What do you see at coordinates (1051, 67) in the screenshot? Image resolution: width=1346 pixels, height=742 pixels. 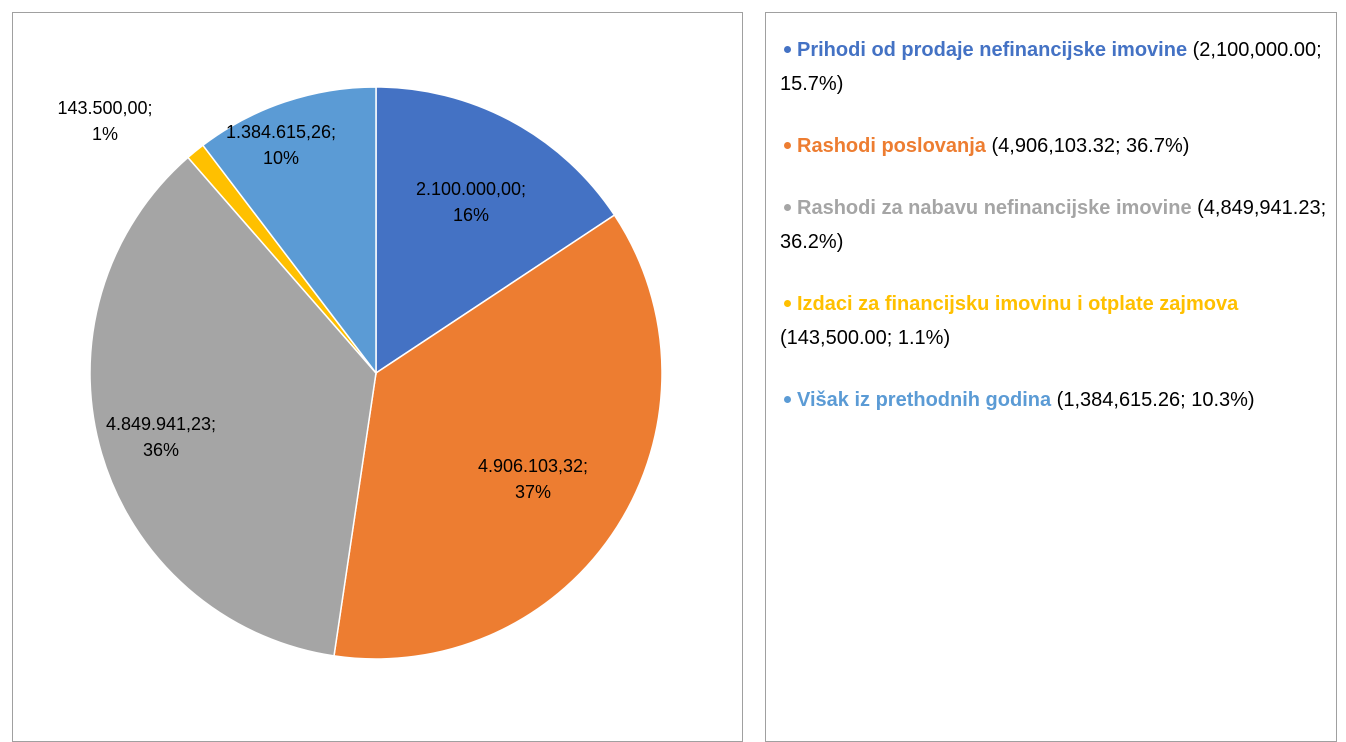 I see `legend-detail: (2,100,000.00; 15.7%)` at bounding box center [1051, 67].